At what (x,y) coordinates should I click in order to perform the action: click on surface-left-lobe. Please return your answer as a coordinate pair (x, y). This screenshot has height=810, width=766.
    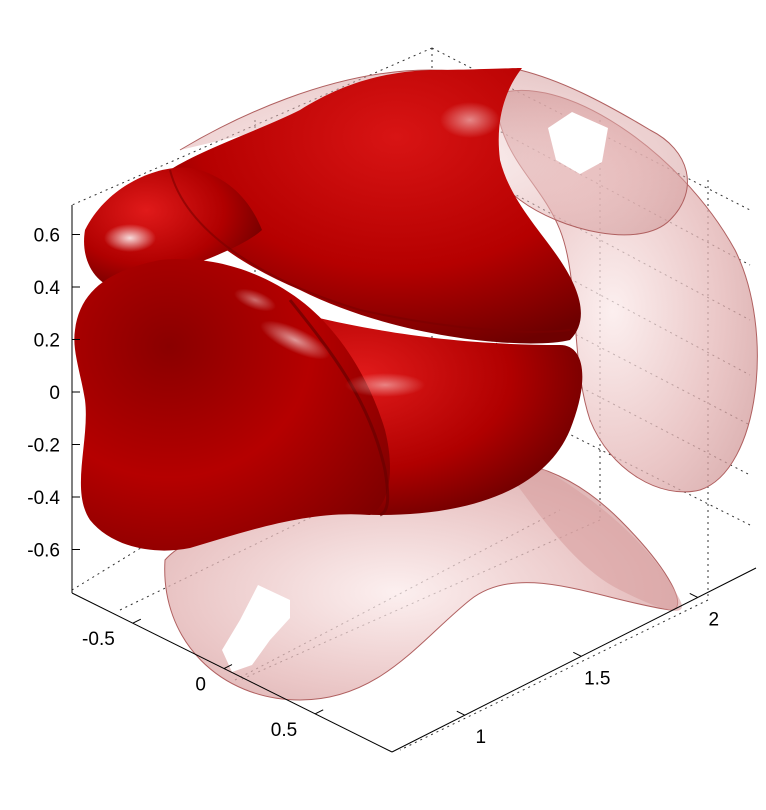
    Looking at the image, I should click on (173, 228).